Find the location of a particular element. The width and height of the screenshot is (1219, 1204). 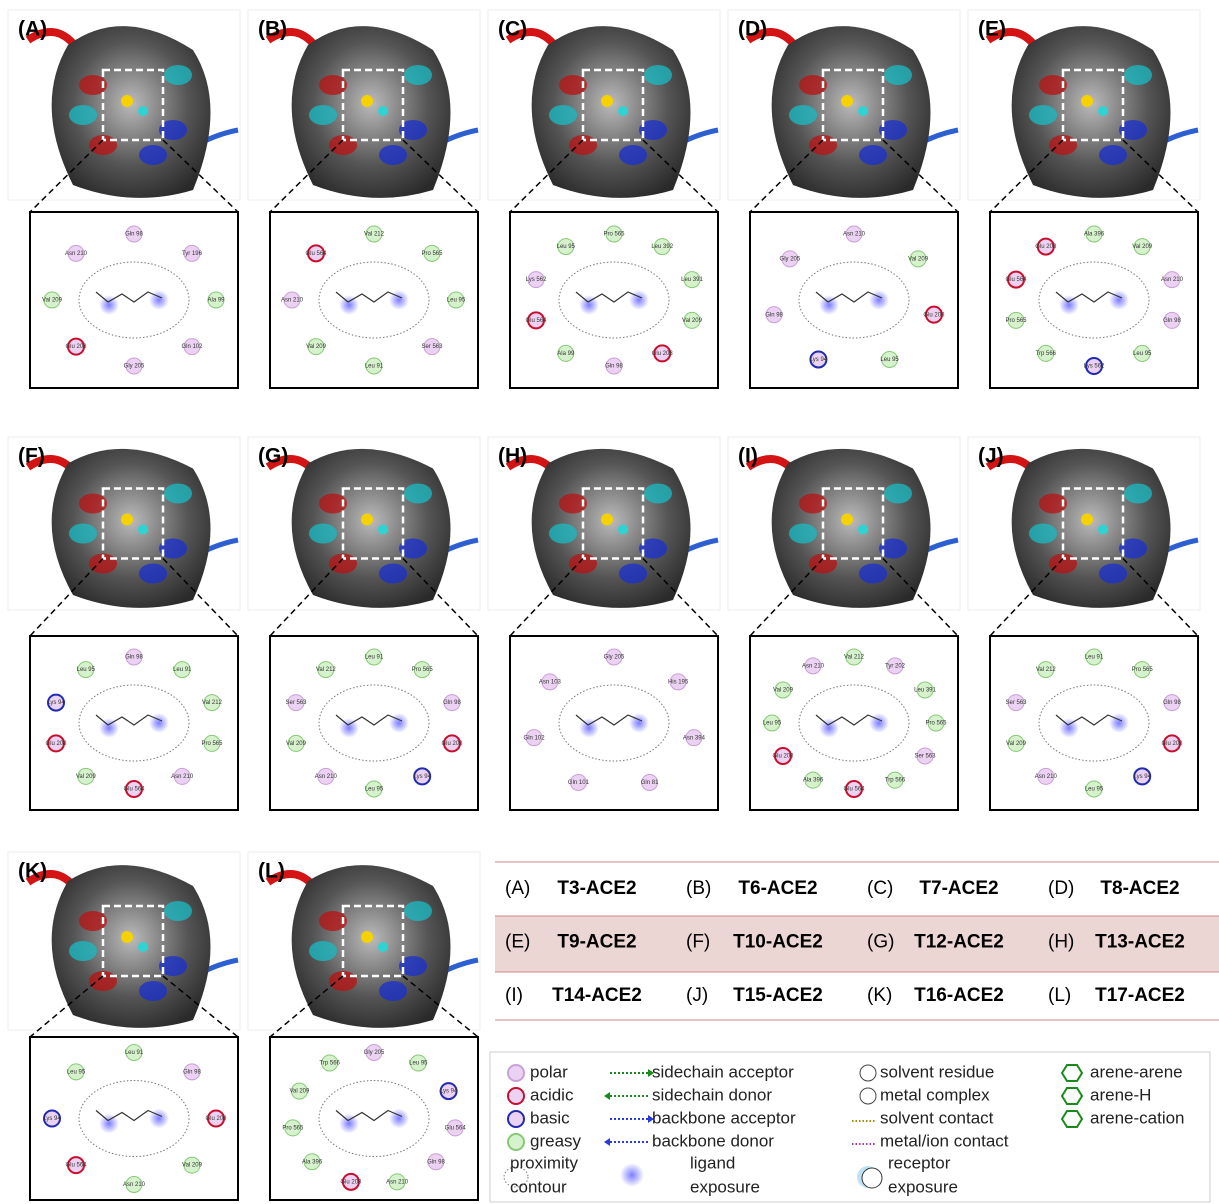

residue-label: Gly 205 is located at coordinates (374, 1053).